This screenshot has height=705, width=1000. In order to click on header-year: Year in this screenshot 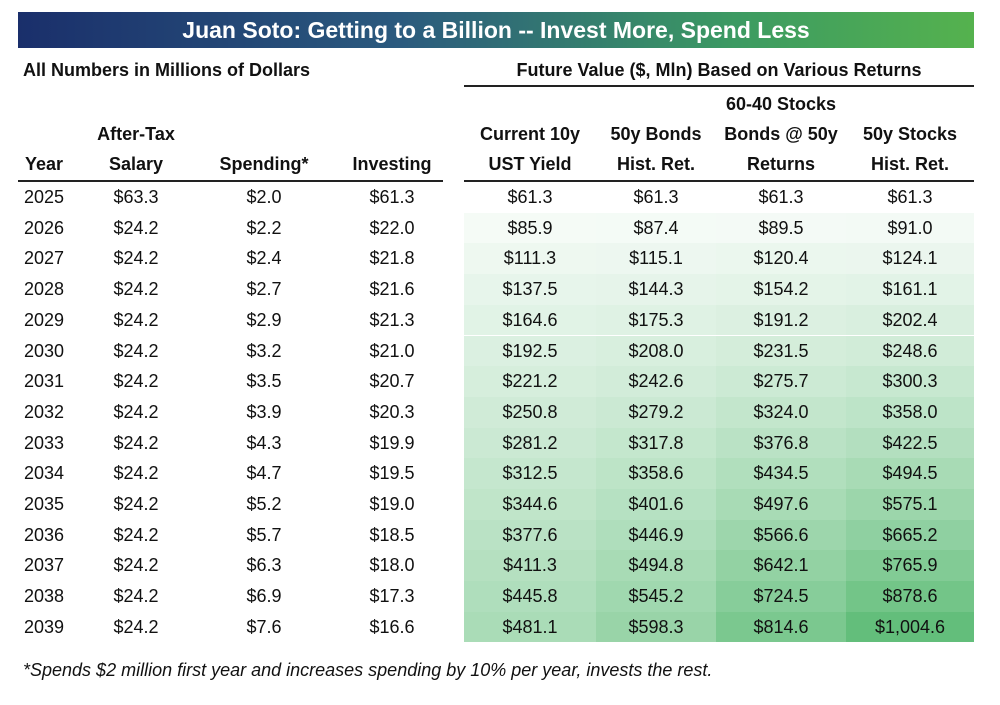, I will do `click(44, 164)`.